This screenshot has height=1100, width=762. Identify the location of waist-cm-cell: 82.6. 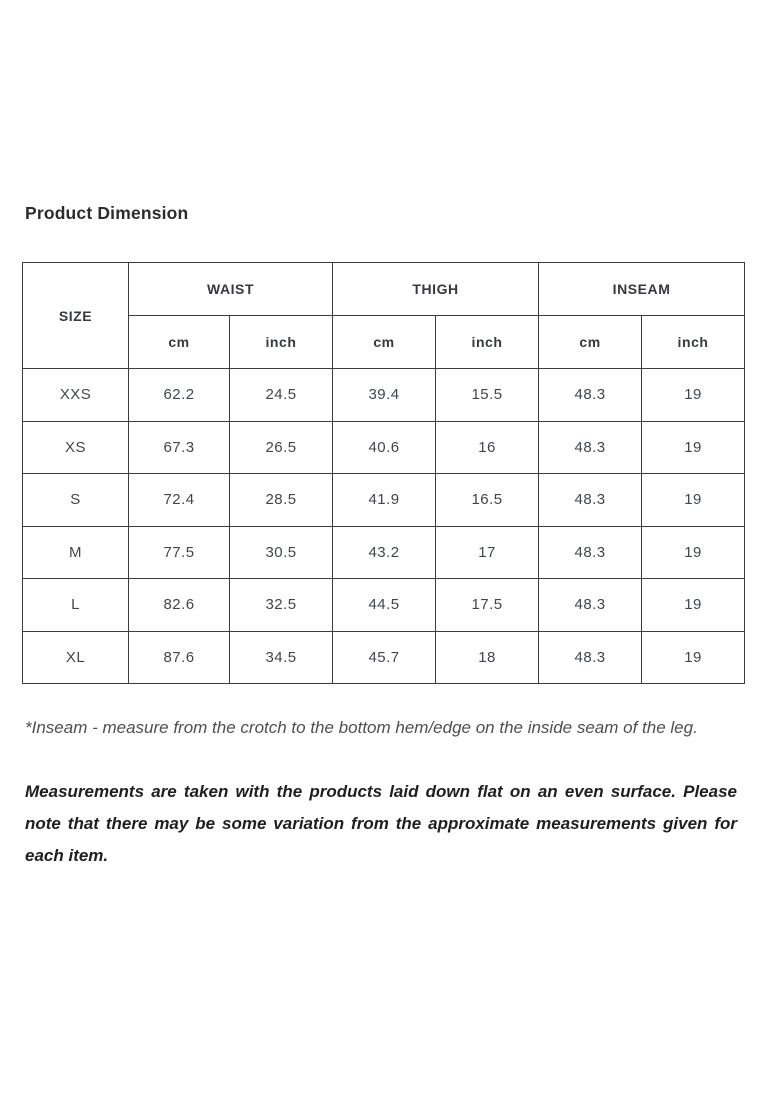
(179, 605).